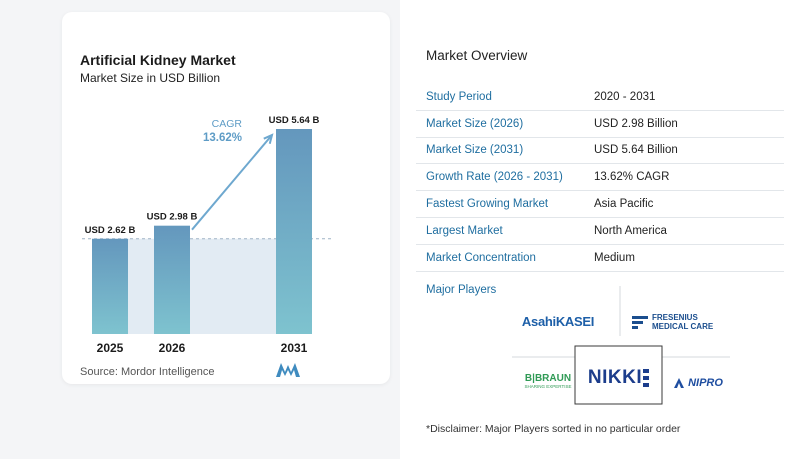  What do you see at coordinates (172, 348) in the screenshot?
I see `x-tick-label-2026: 2026` at bounding box center [172, 348].